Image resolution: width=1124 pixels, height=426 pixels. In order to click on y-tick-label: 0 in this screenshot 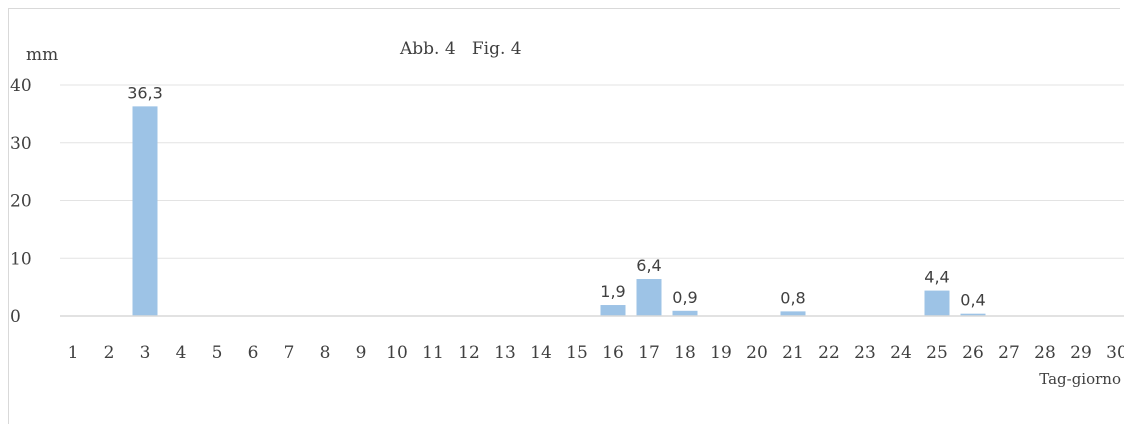, I will do `click(15, 317)`.